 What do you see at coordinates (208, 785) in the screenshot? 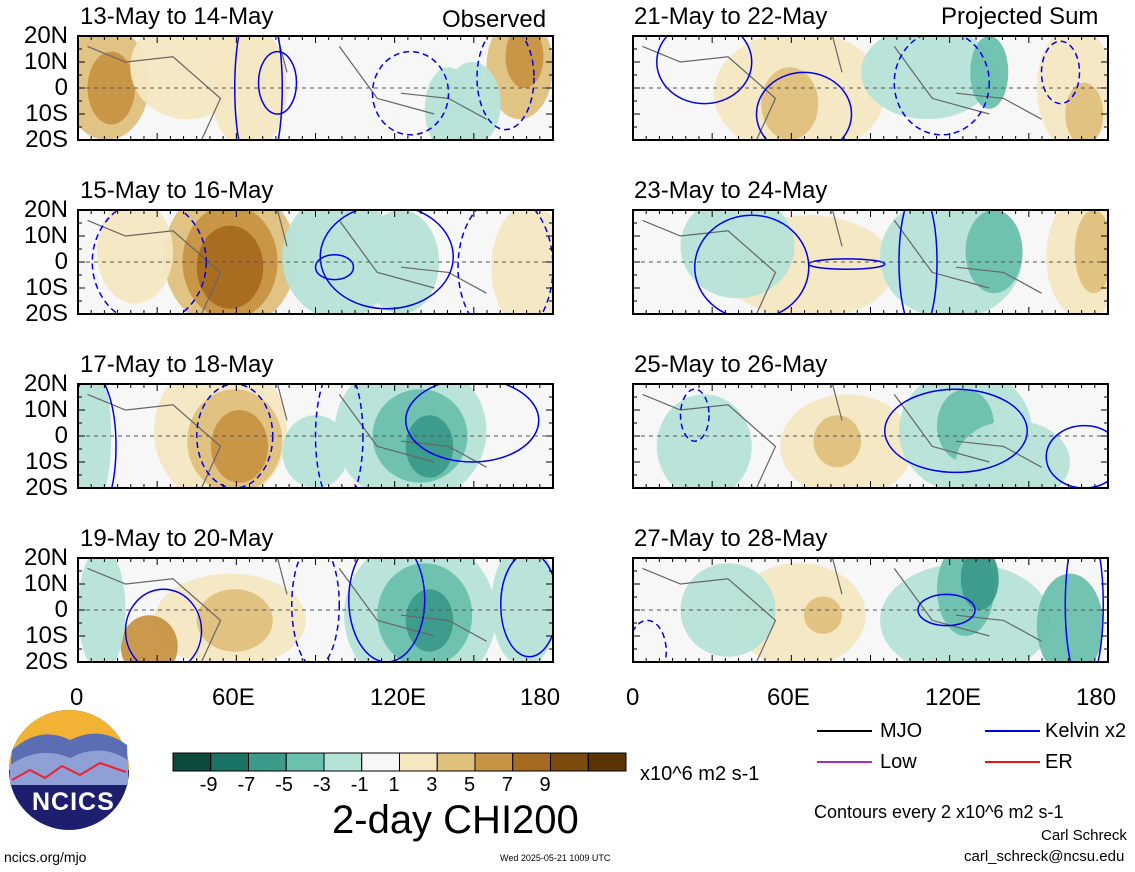
I see `colorbar-label: -9` at bounding box center [208, 785].